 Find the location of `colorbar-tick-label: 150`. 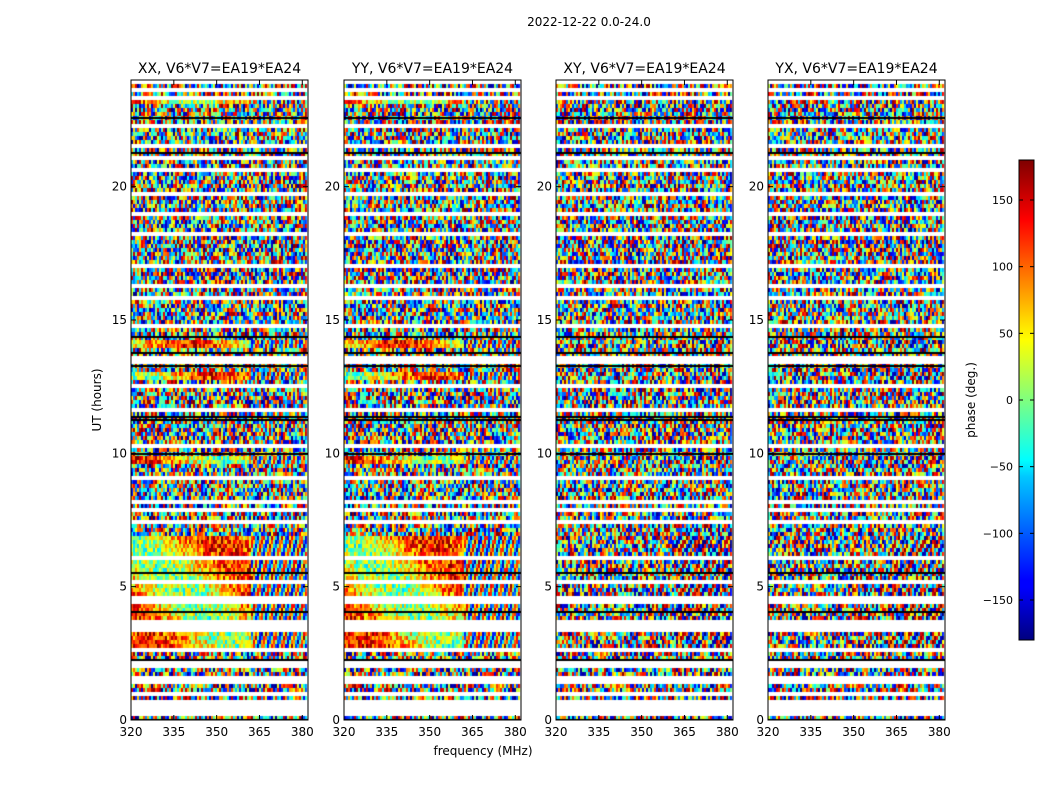

colorbar-tick-label: 150 is located at coordinates (1002, 200).